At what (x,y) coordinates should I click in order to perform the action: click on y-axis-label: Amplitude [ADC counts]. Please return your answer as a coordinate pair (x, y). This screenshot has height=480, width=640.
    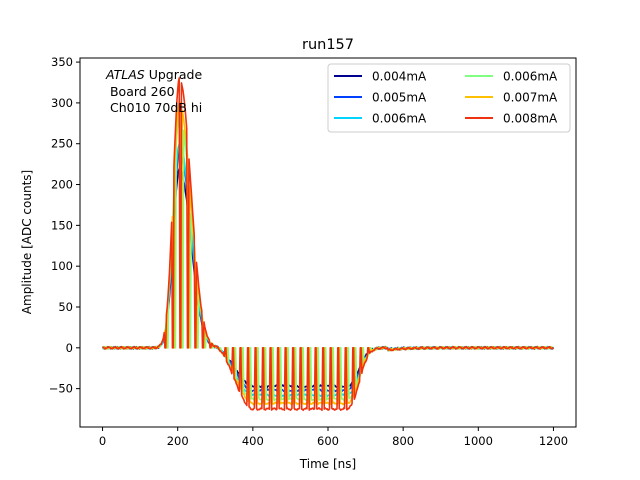
    Looking at the image, I should click on (27, 242).